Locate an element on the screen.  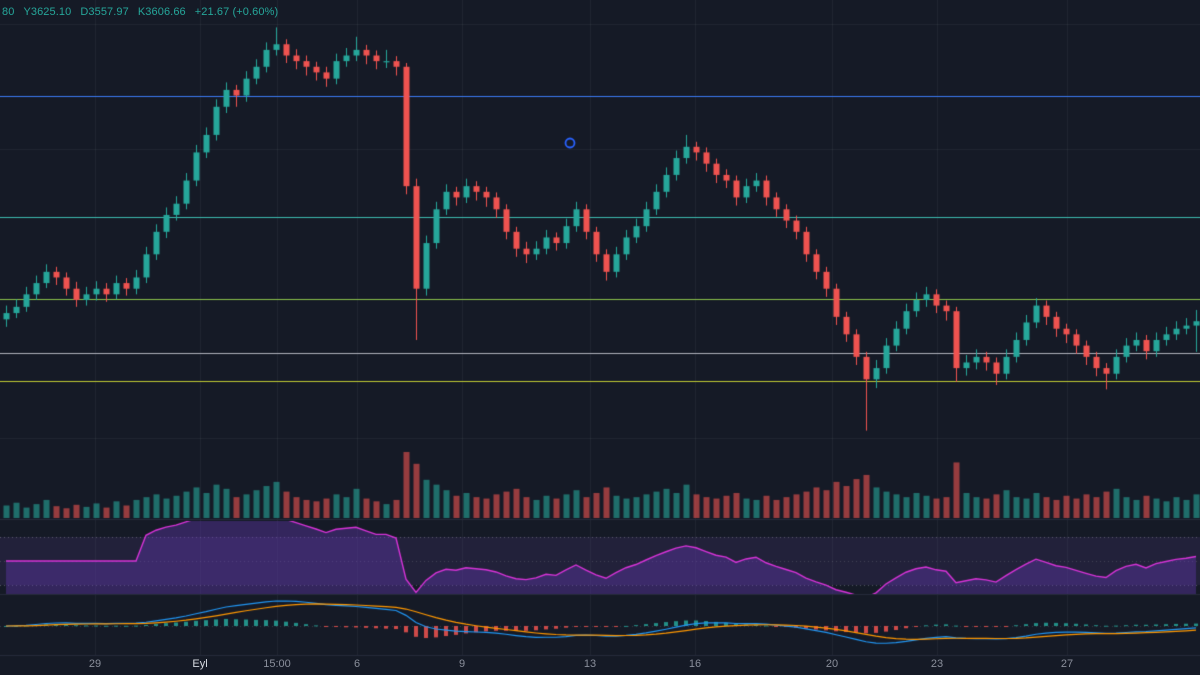
legend-close-value: K3606.66 is located at coordinates (161, 12).